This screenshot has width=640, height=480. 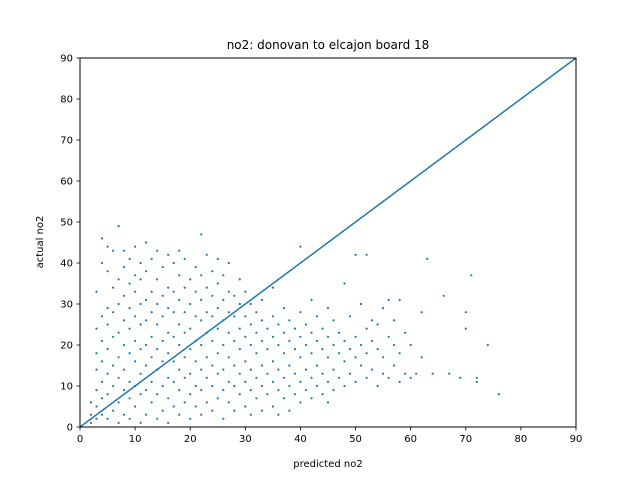 I want to click on chart-title: no2: donovan to elcajon board 18, so click(x=328, y=45).